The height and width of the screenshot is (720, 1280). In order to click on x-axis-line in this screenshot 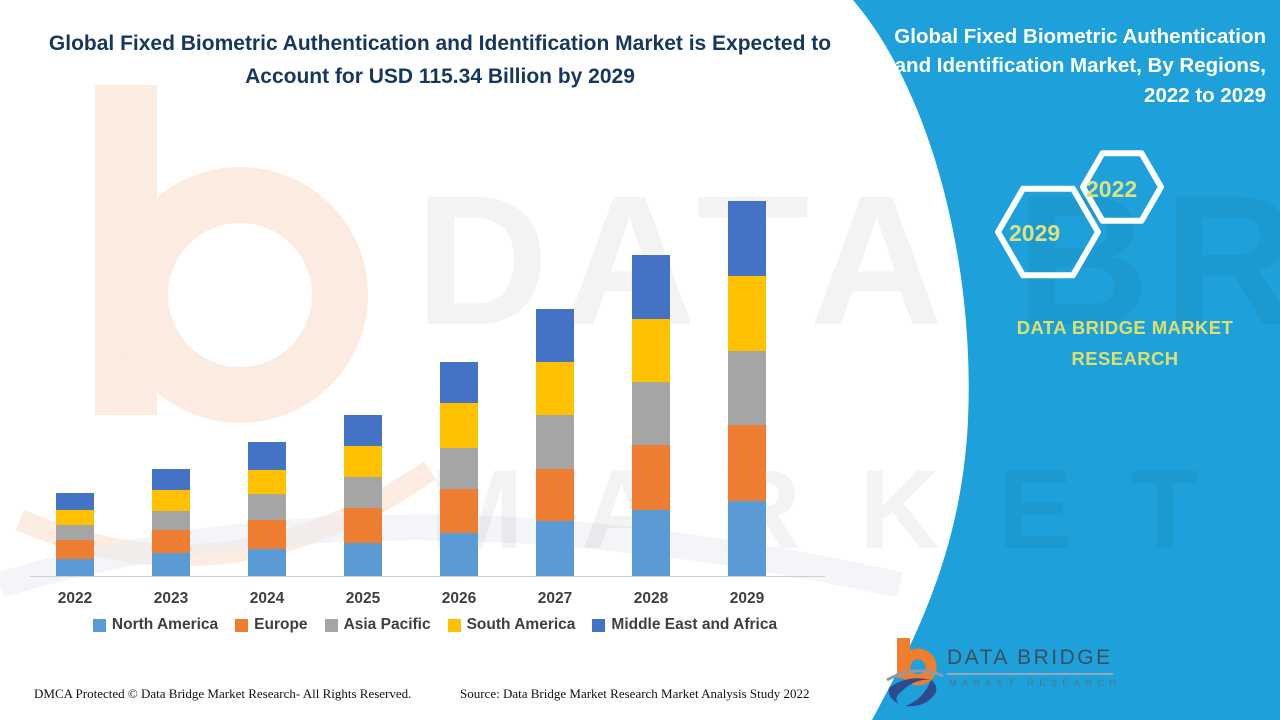, I will do `click(427, 576)`.